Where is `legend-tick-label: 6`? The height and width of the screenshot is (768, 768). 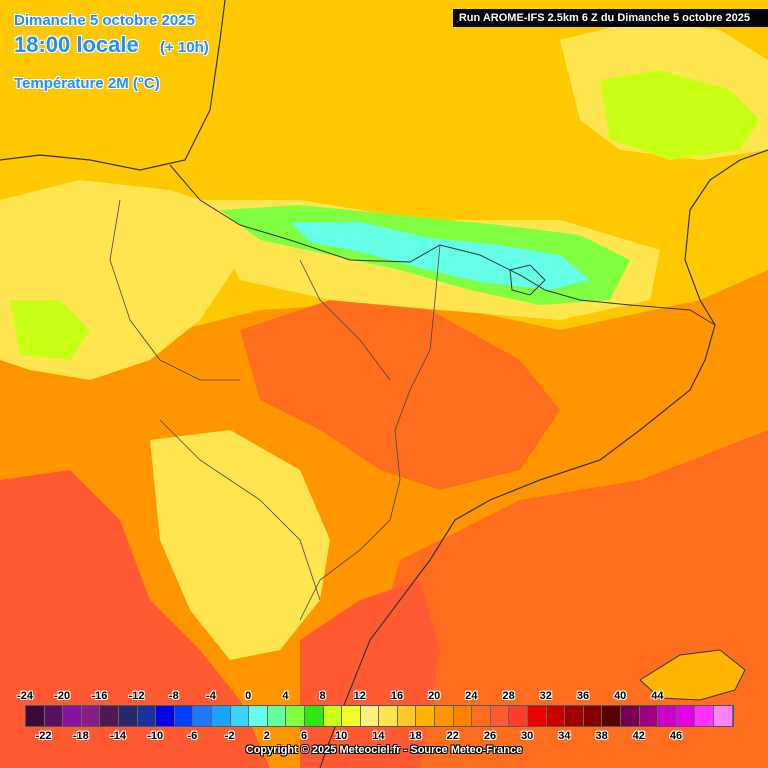 legend-tick-label: 6 is located at coordinates (304, 736).